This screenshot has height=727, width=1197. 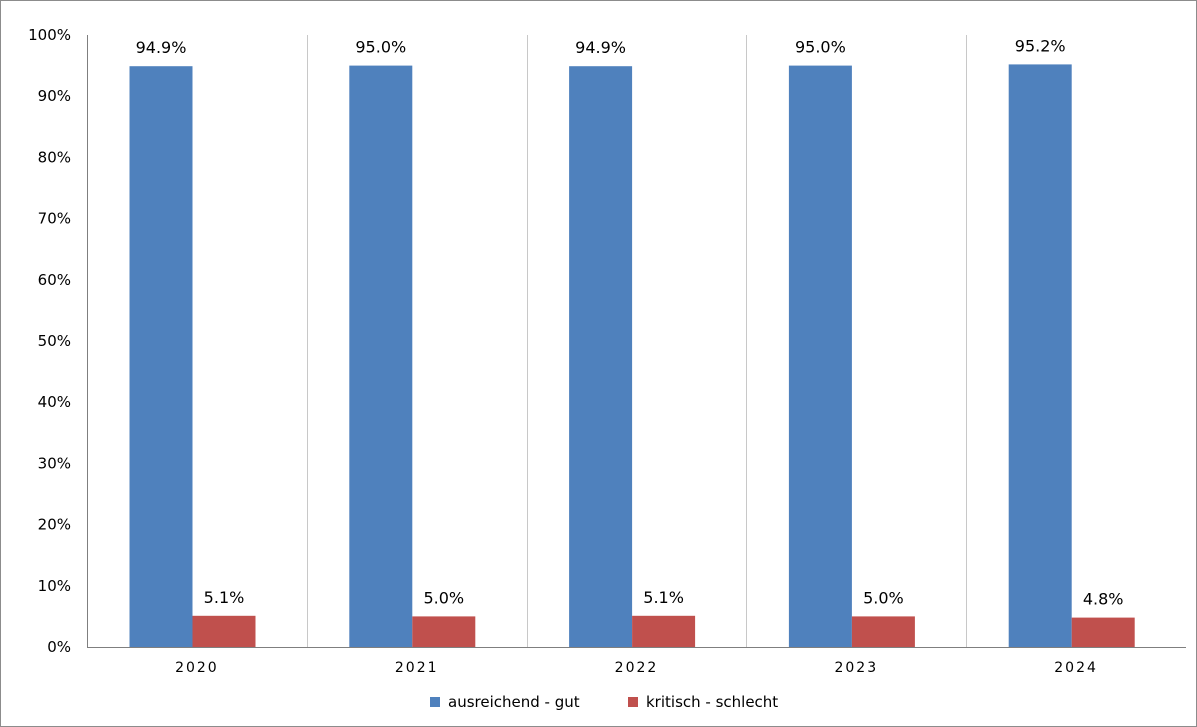 I want to click on bar-kritisch-schlecht-2023, so click(x=883, y=631).